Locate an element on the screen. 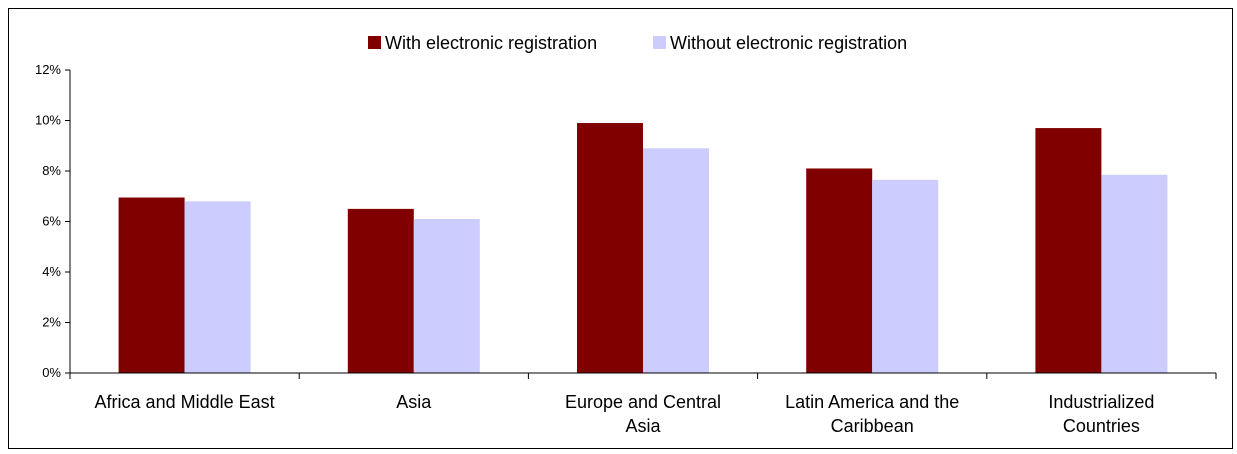  y-tick-label: 10% is located at coordinates (48, 120).